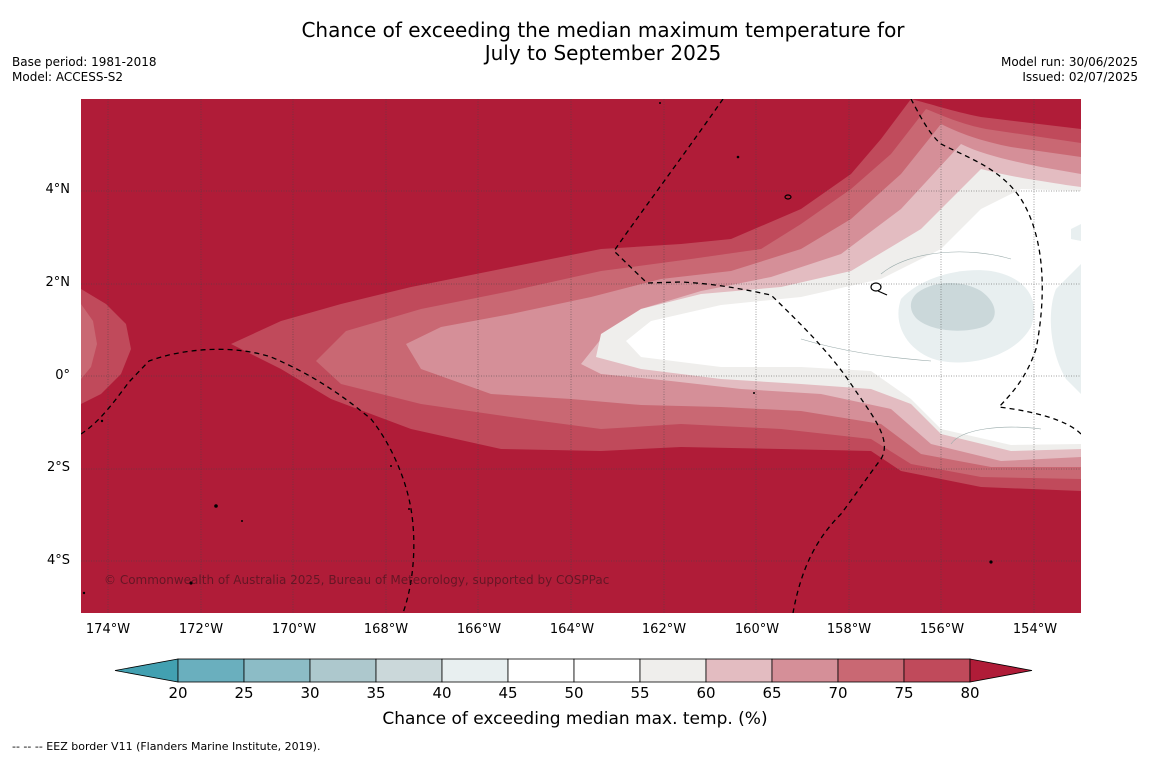 The image size is (1150, 758). Describe the element at coordinates (106, 346) in the screenshot. I see `band-75-80-west` at that location.